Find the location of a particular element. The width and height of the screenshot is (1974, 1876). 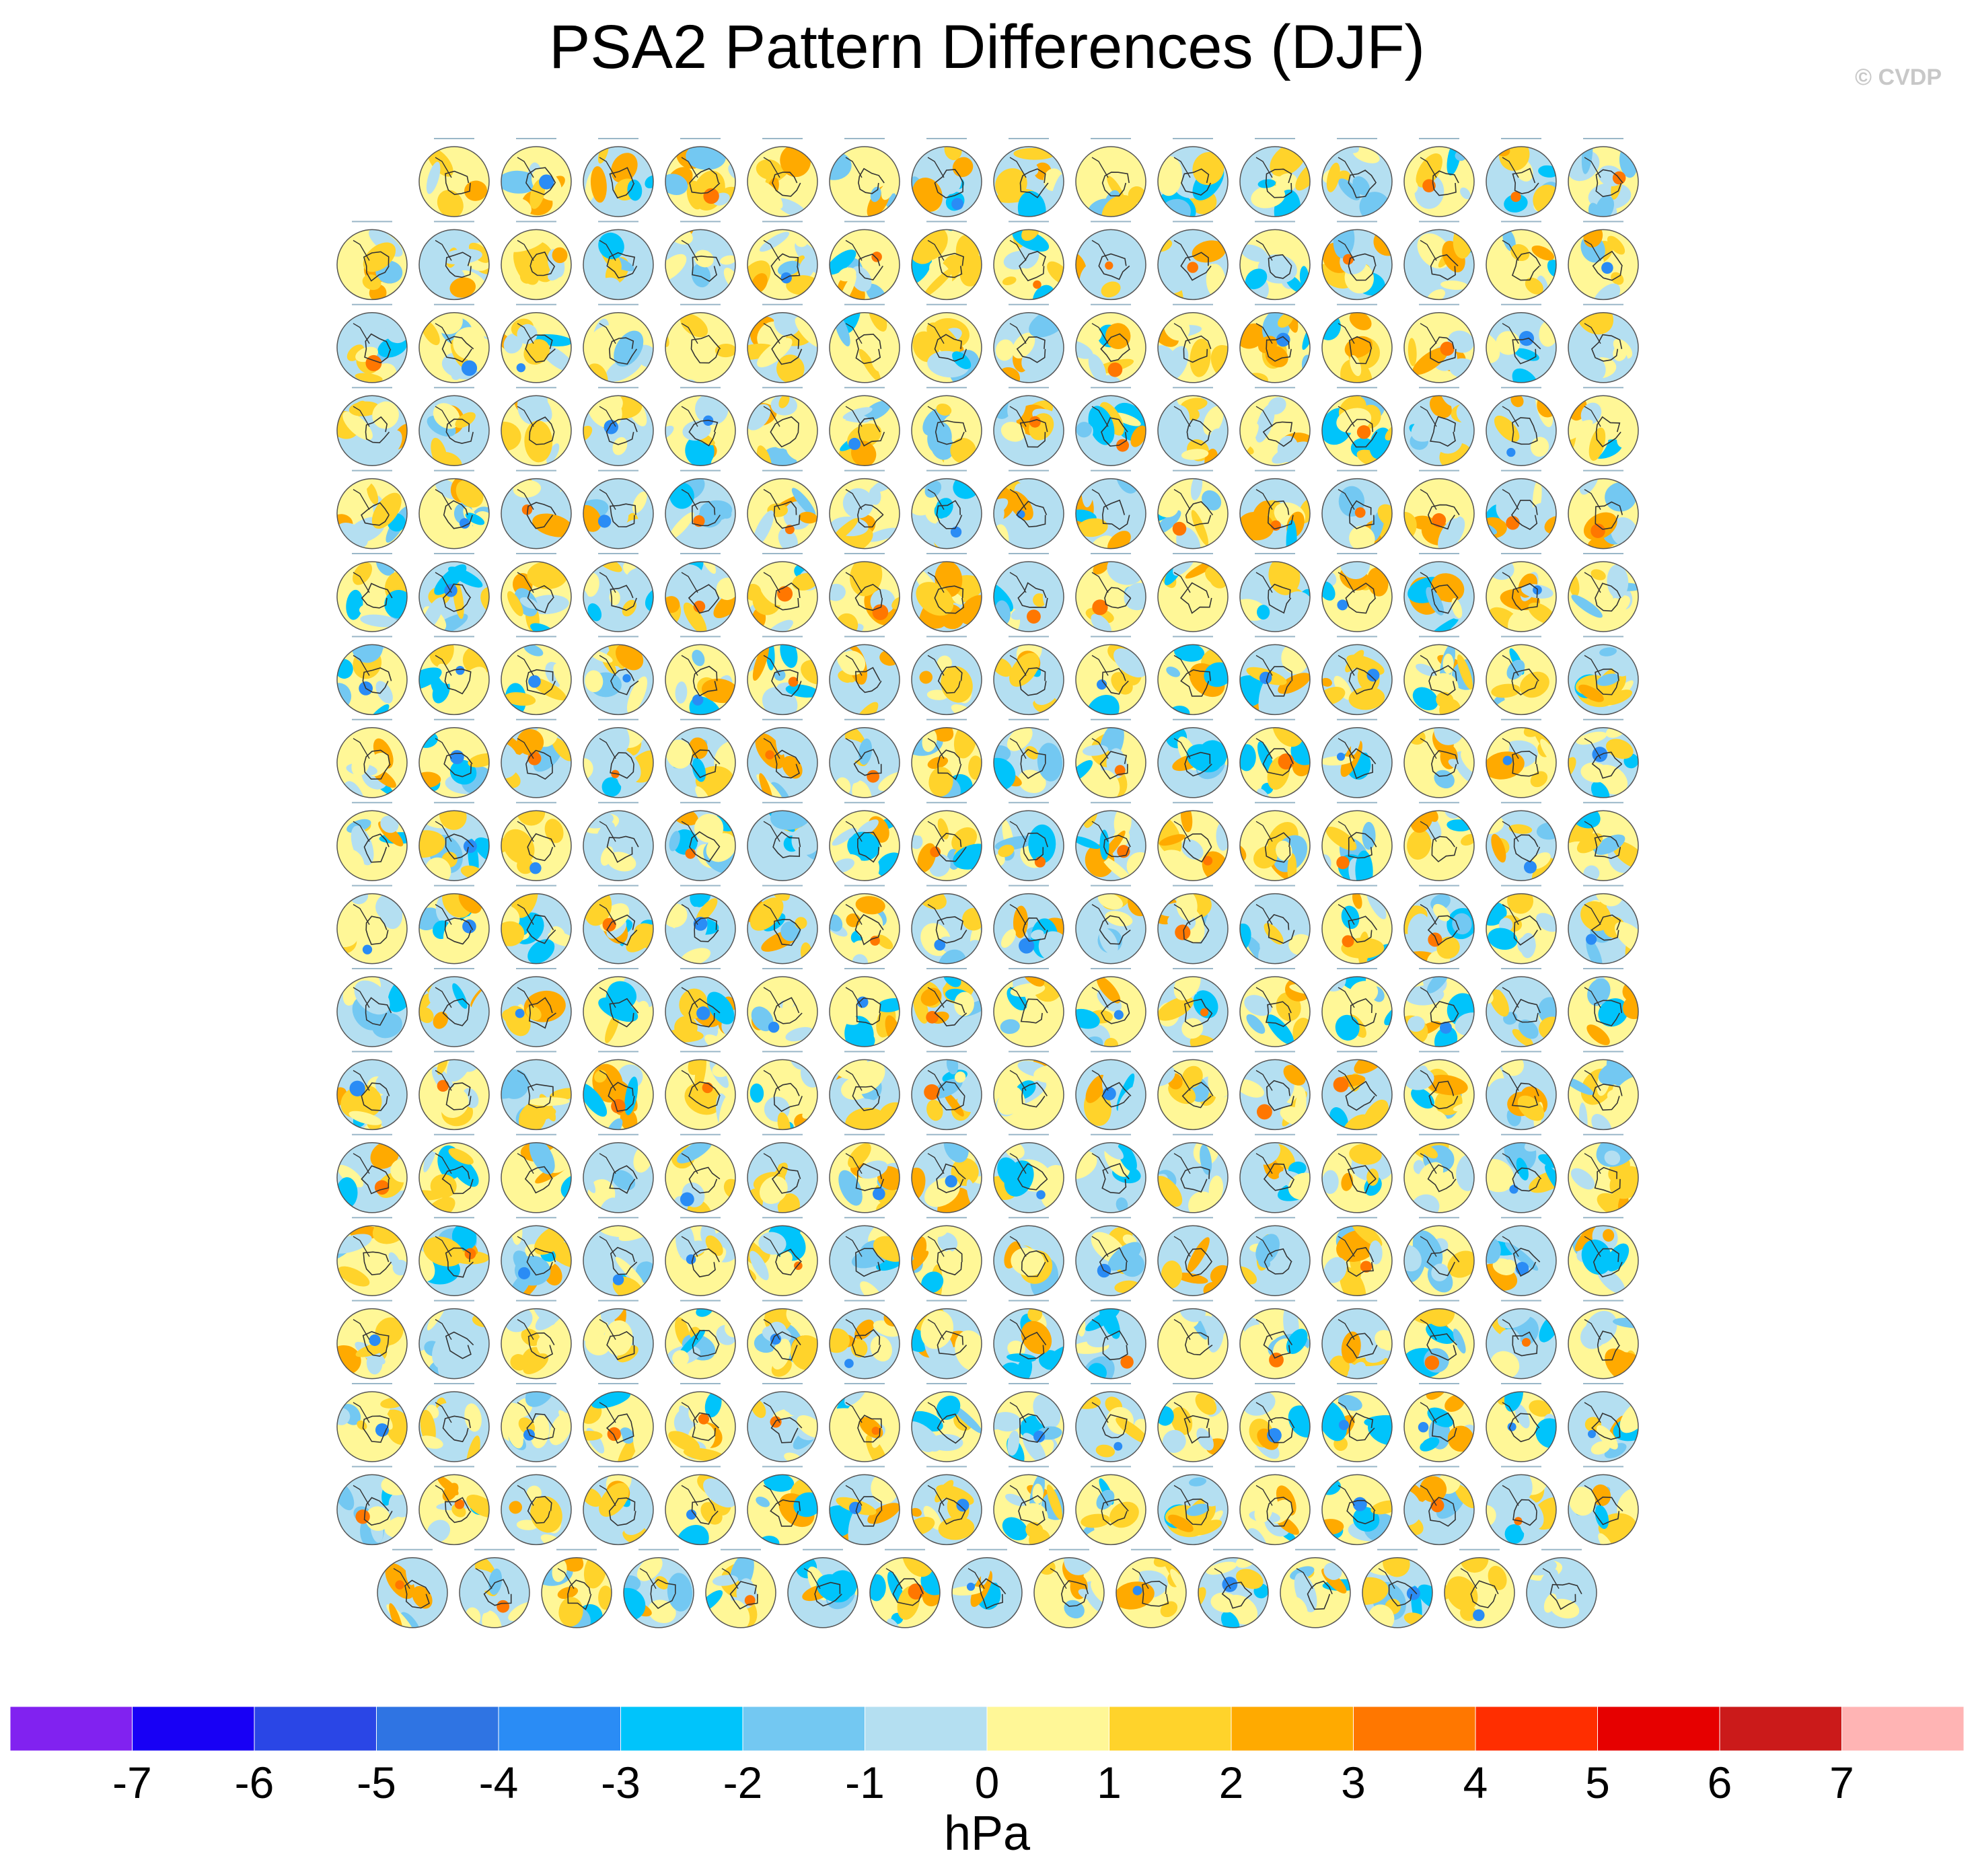

colorbar-tick-label: 2 is located at coordinates (1231, 1783).